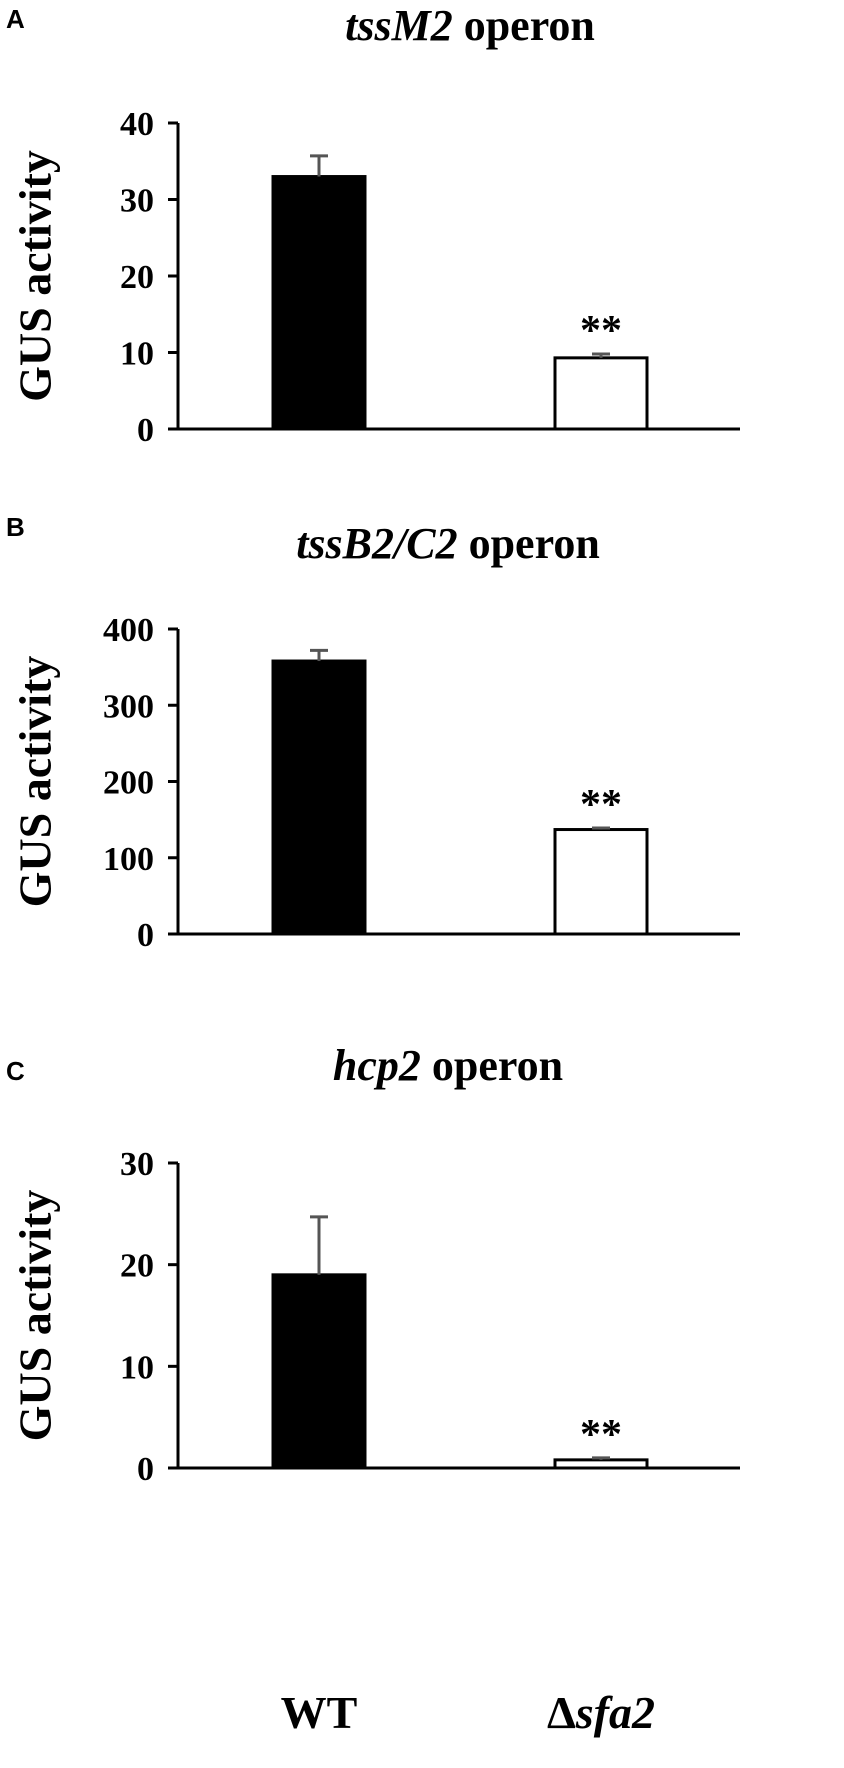 This screenshot has height=1768, width=844. What do you see at coordinates (15, 19) in the screenshot?
I see `panel-letter: A` at bounding box center [15, 19].